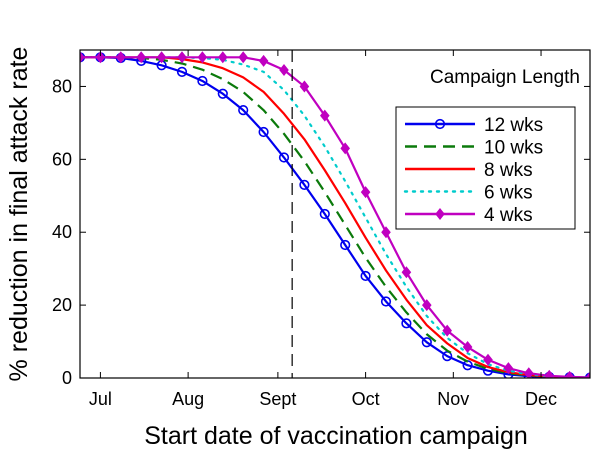  I want to click on legend-item: 12 wks, so click(474, 125).